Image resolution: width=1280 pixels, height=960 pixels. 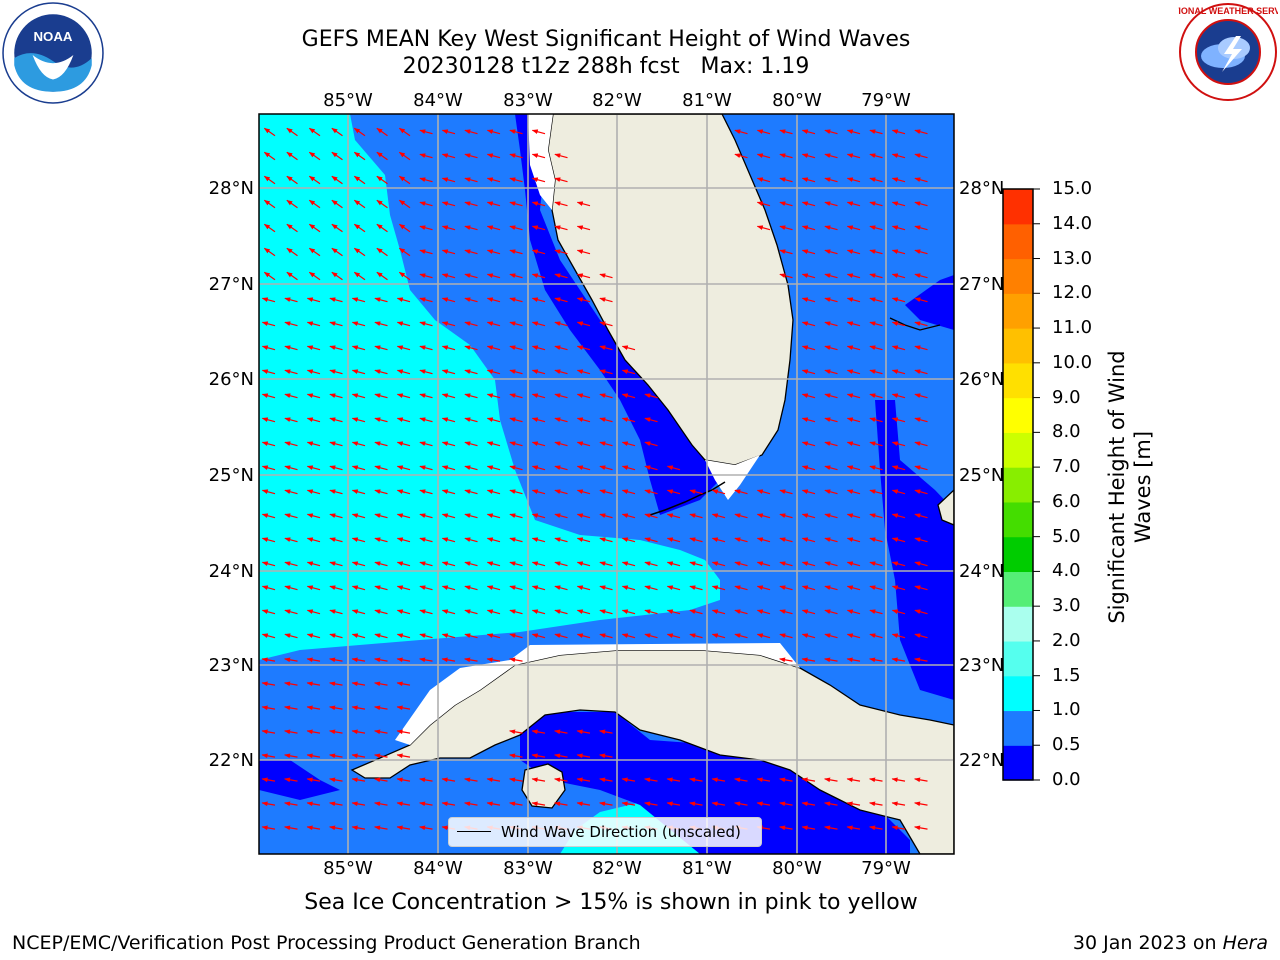 What do you see at coordinates (1066, 501) in the screenshot?
I see `colorbar-tick-label: 6.0` at bounding box center [1066, 501].